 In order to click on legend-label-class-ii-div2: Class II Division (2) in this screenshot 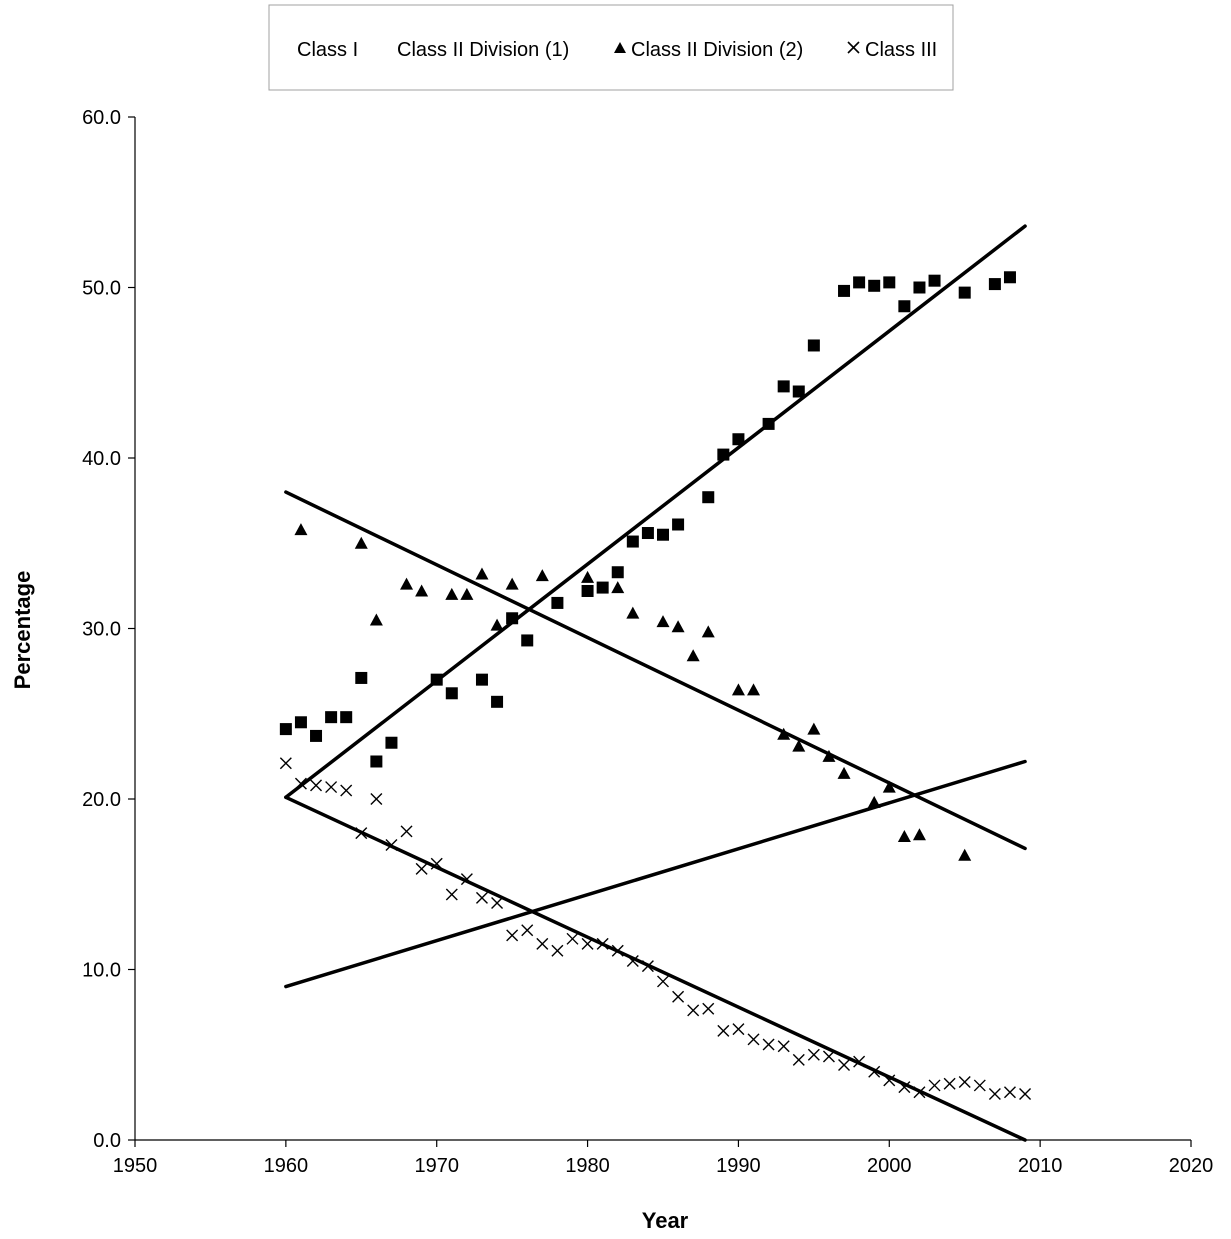, I will do `click(717, 50)`.